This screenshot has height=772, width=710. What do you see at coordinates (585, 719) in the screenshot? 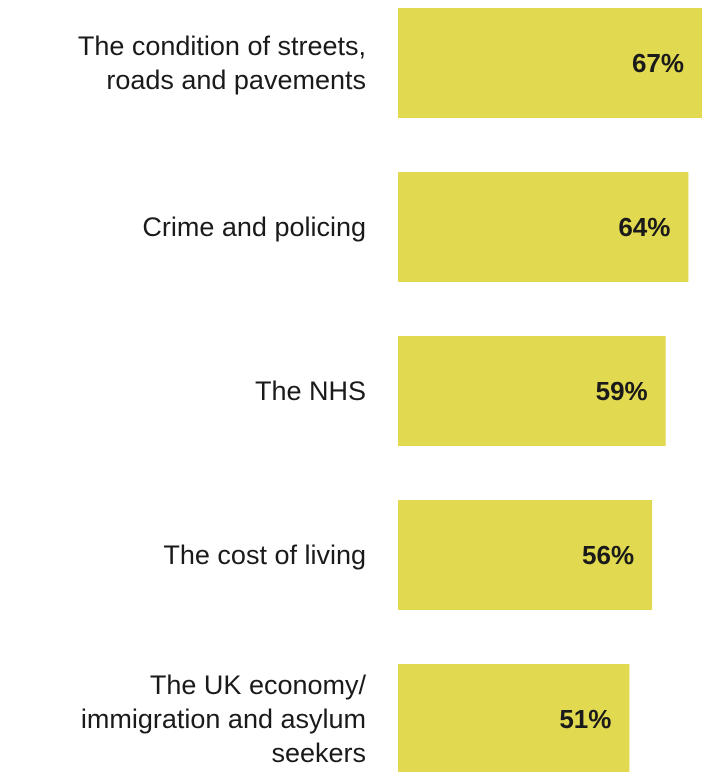
I see `value-label-4: 51%` at bounding box center [585, 719].